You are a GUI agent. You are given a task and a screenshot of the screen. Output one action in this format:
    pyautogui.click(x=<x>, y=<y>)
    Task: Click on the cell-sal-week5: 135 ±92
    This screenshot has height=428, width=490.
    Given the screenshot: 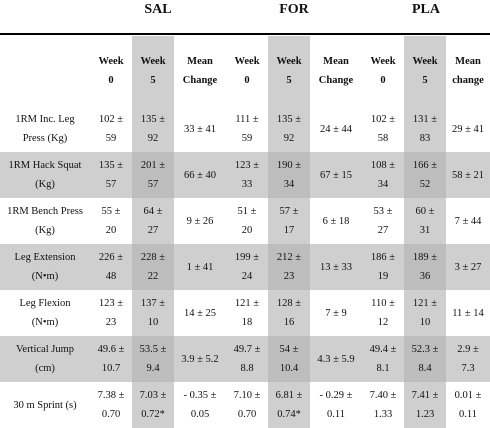 What is the action you would take?
    pyautogui.click(x=153, y=129)
    